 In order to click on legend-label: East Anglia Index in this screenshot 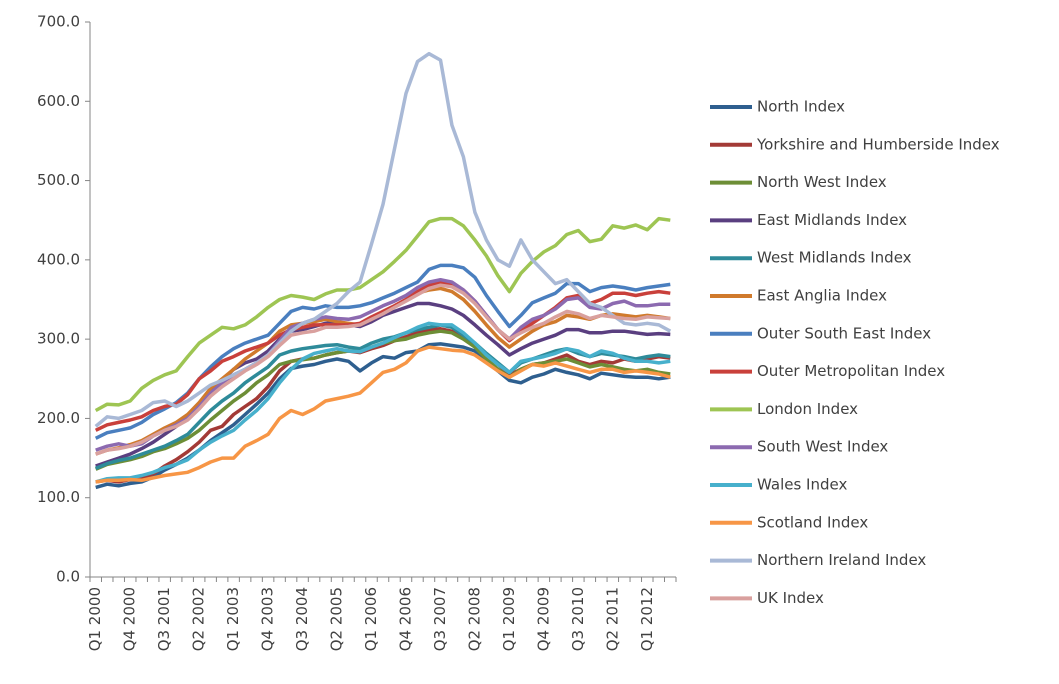, I will do `click(822, 296)`.